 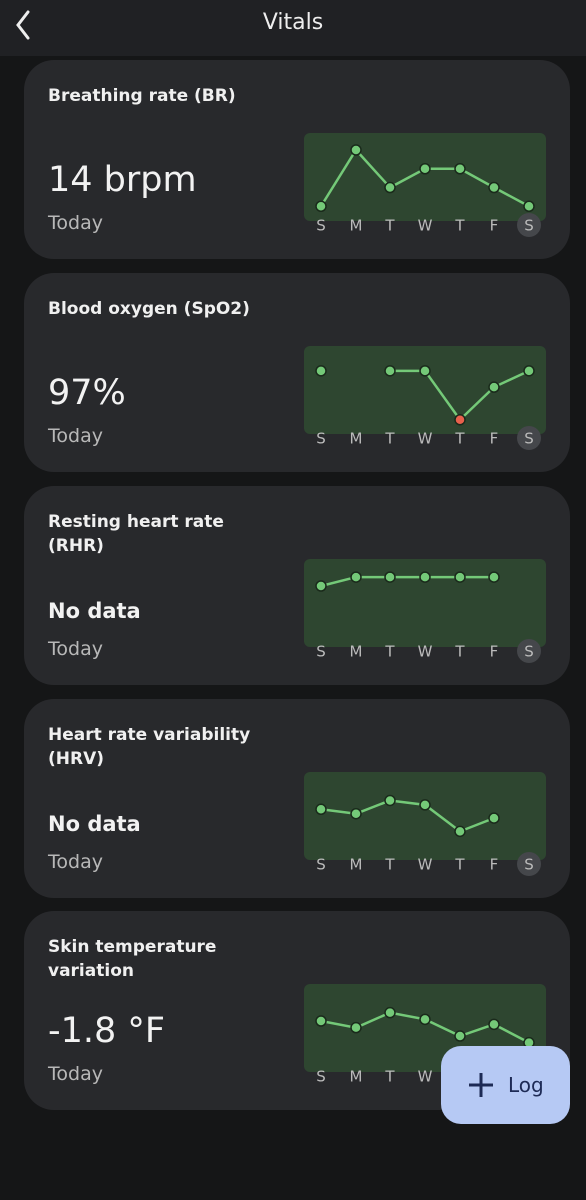 I want to click on card-value: 14 brpm, so click(x=122, y=180).